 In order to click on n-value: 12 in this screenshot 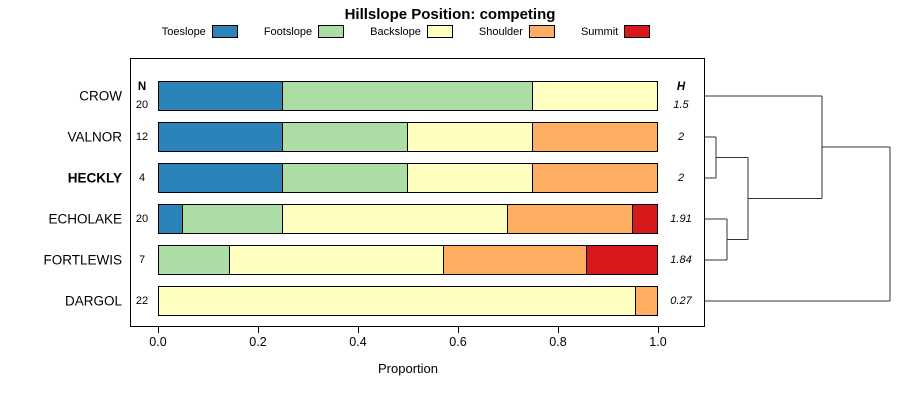, I will do `click(142, 137)`.